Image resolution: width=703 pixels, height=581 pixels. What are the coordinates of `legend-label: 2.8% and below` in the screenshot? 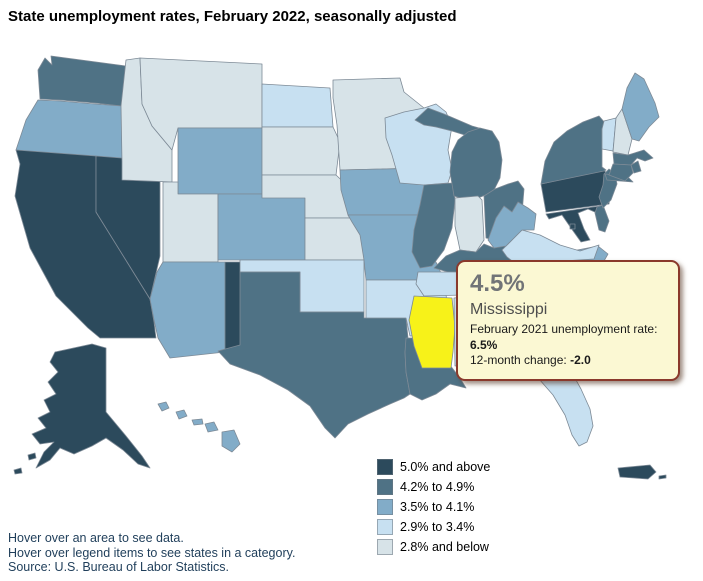 It's located at (444, 546).